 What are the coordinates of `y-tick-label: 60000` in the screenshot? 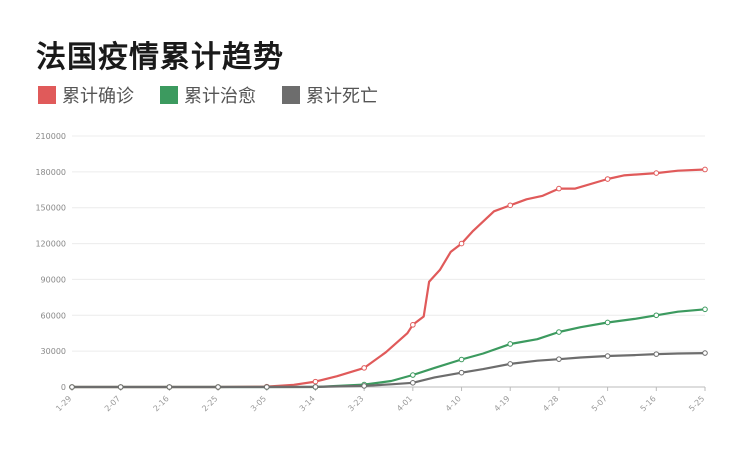 It's located at (53, 315).